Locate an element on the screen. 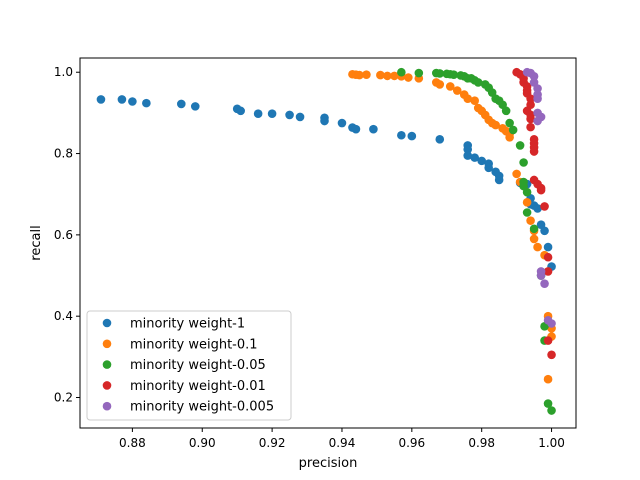 The width and height of the screenshot is (640, 480). legend-label: minority weight-1 is located at coordinates (187, 324).